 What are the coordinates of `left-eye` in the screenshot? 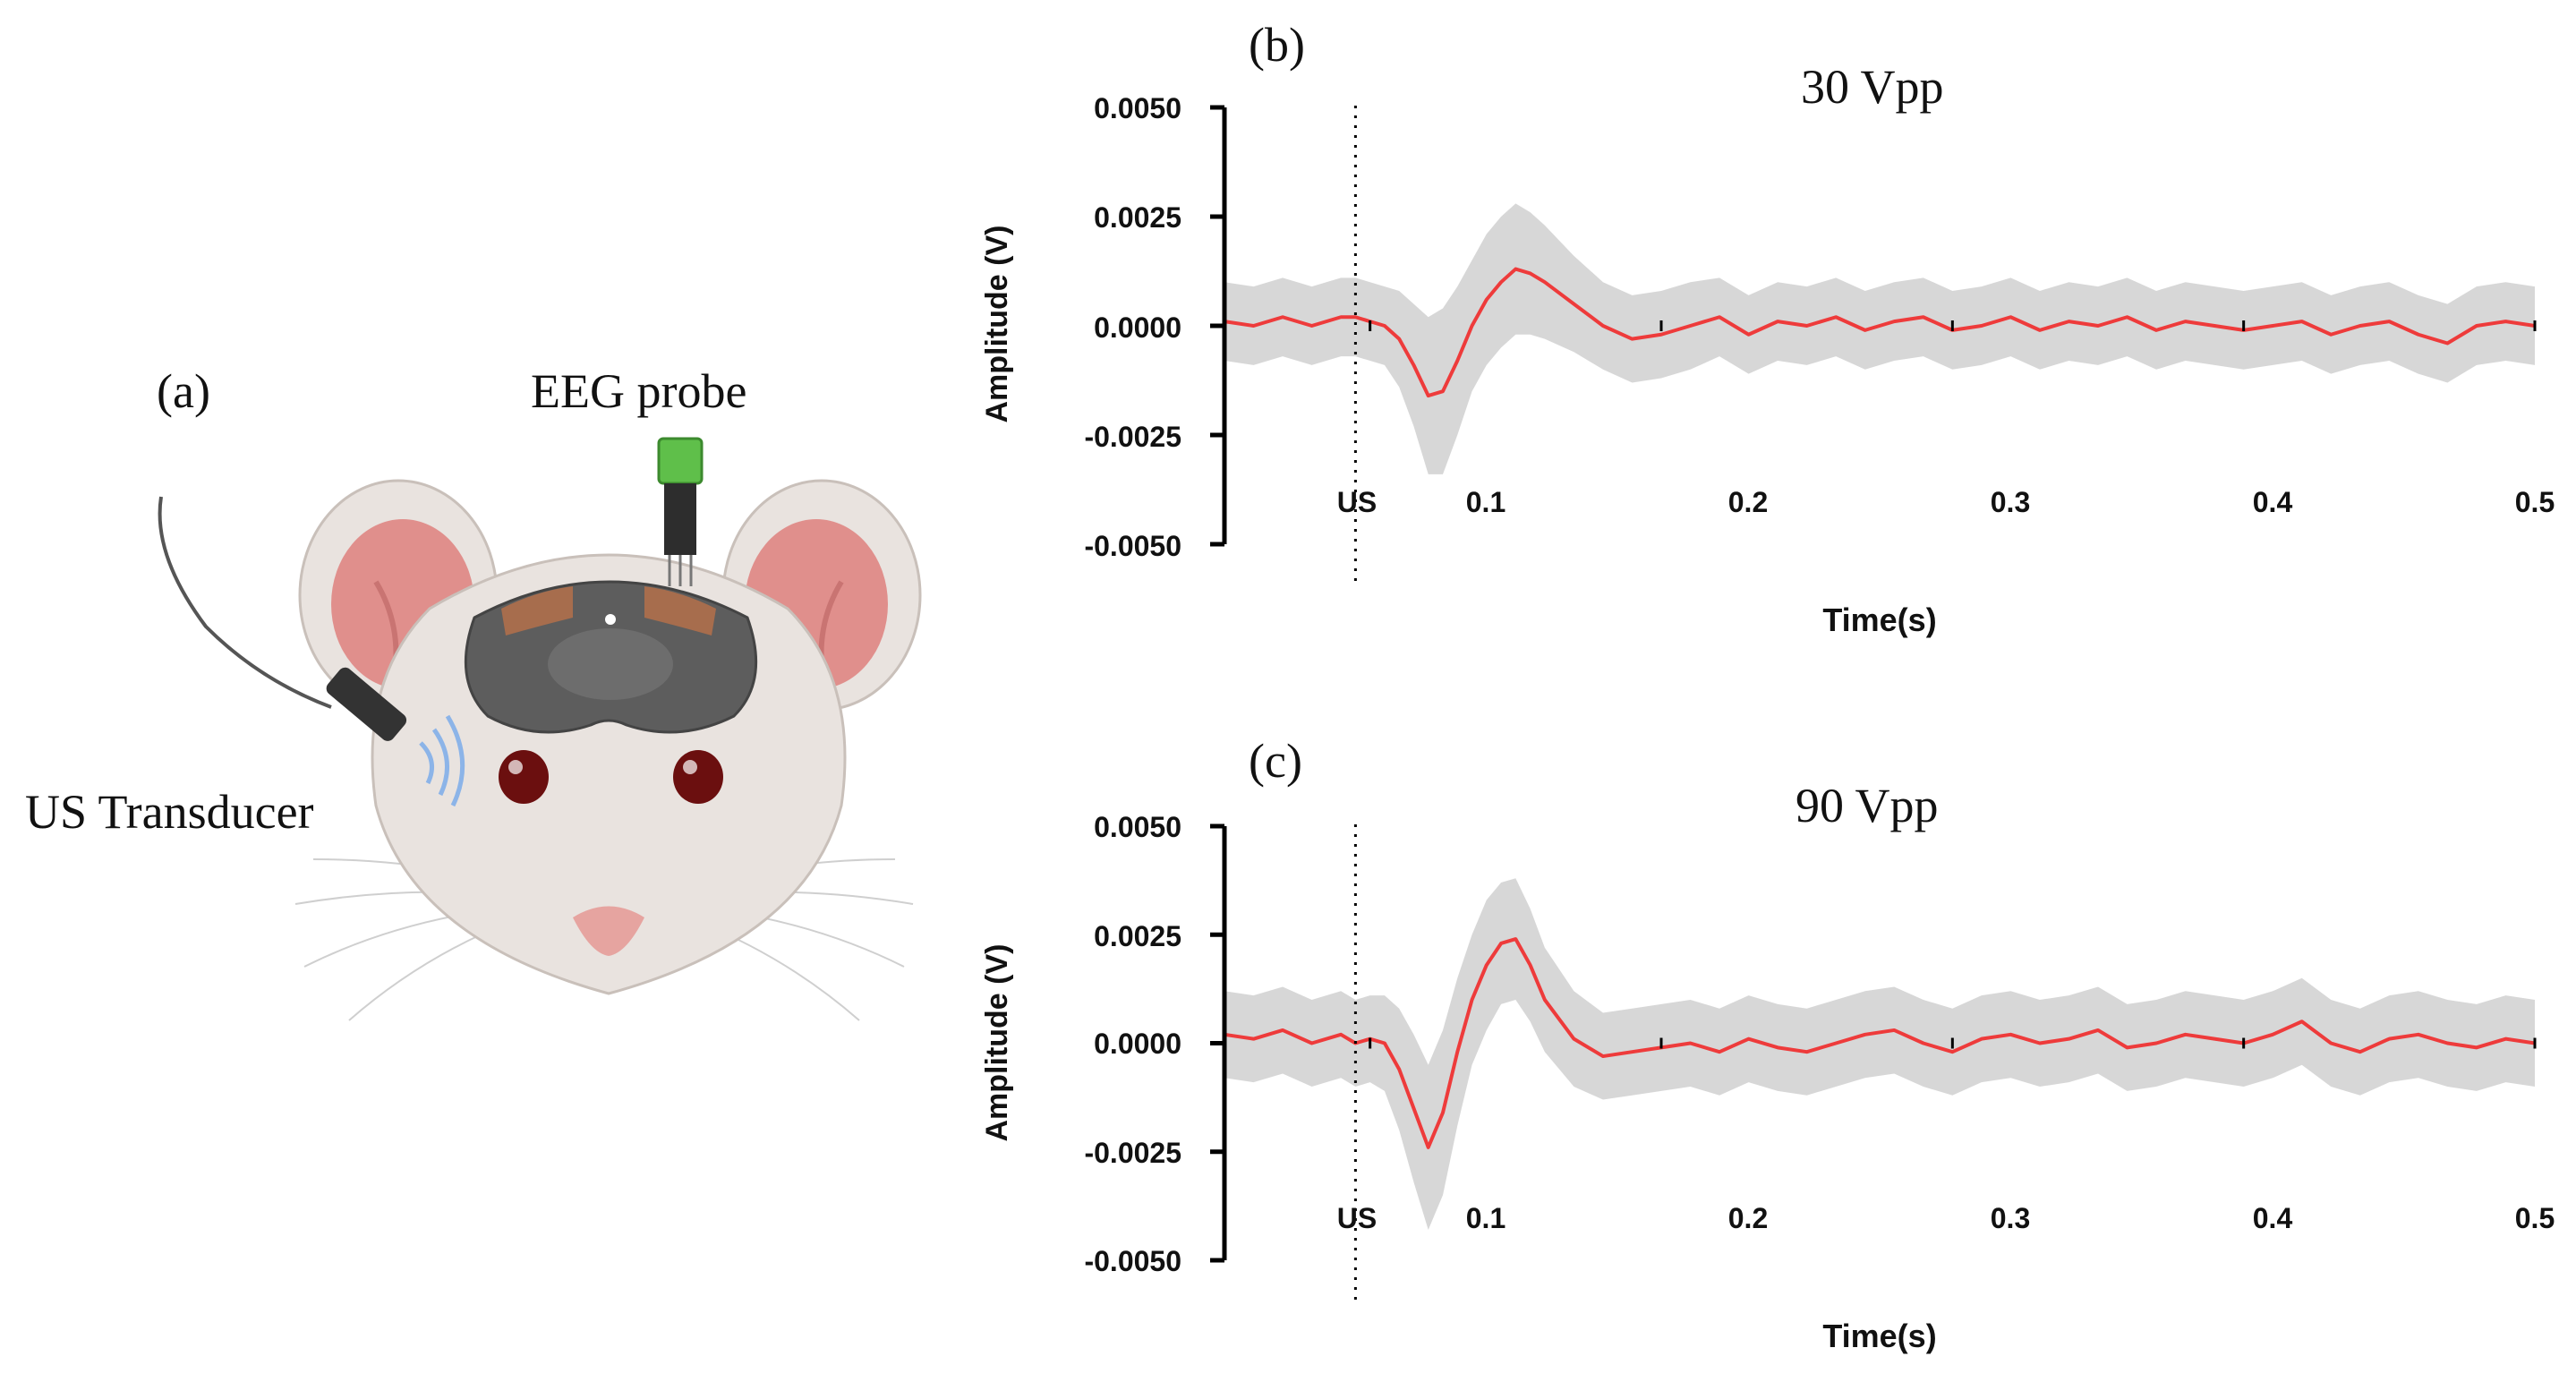 It's located at (524, 777).